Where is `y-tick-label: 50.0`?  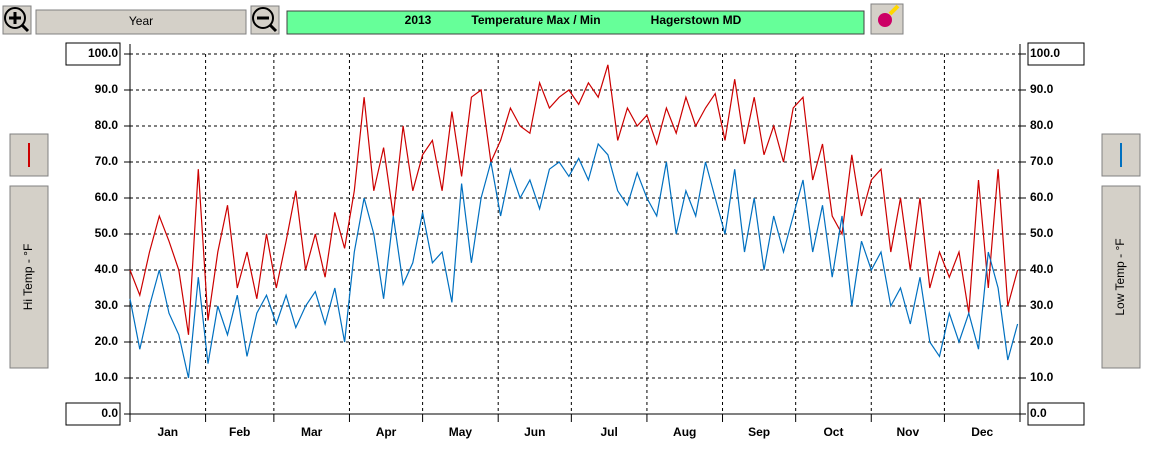
y-tick-label: 50.0 is located at coordinates (107, 233).